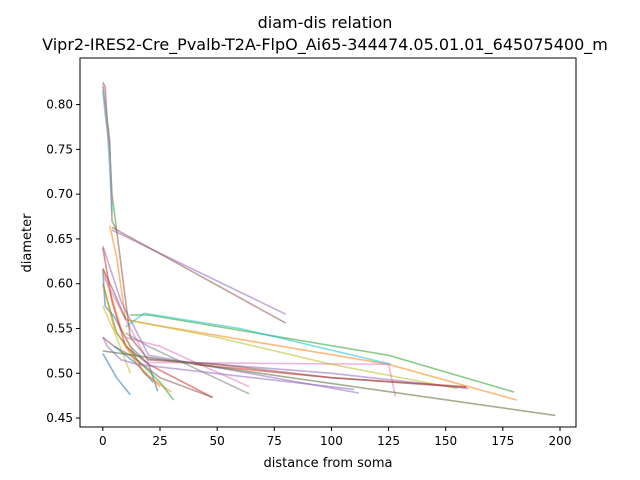 This screenshot has height=480, width=640. Describe the element at coordinates (59, 149) in the screenshot. I see `y-tick-label: 0.75` at that location.